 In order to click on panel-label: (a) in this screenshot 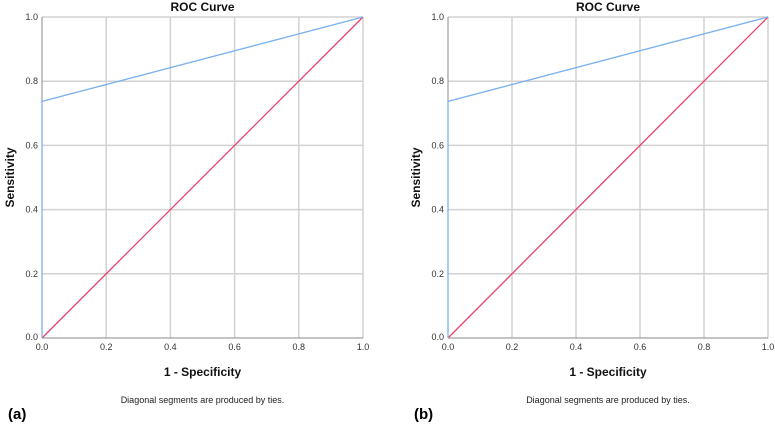, I will do `click(17, 414)`.